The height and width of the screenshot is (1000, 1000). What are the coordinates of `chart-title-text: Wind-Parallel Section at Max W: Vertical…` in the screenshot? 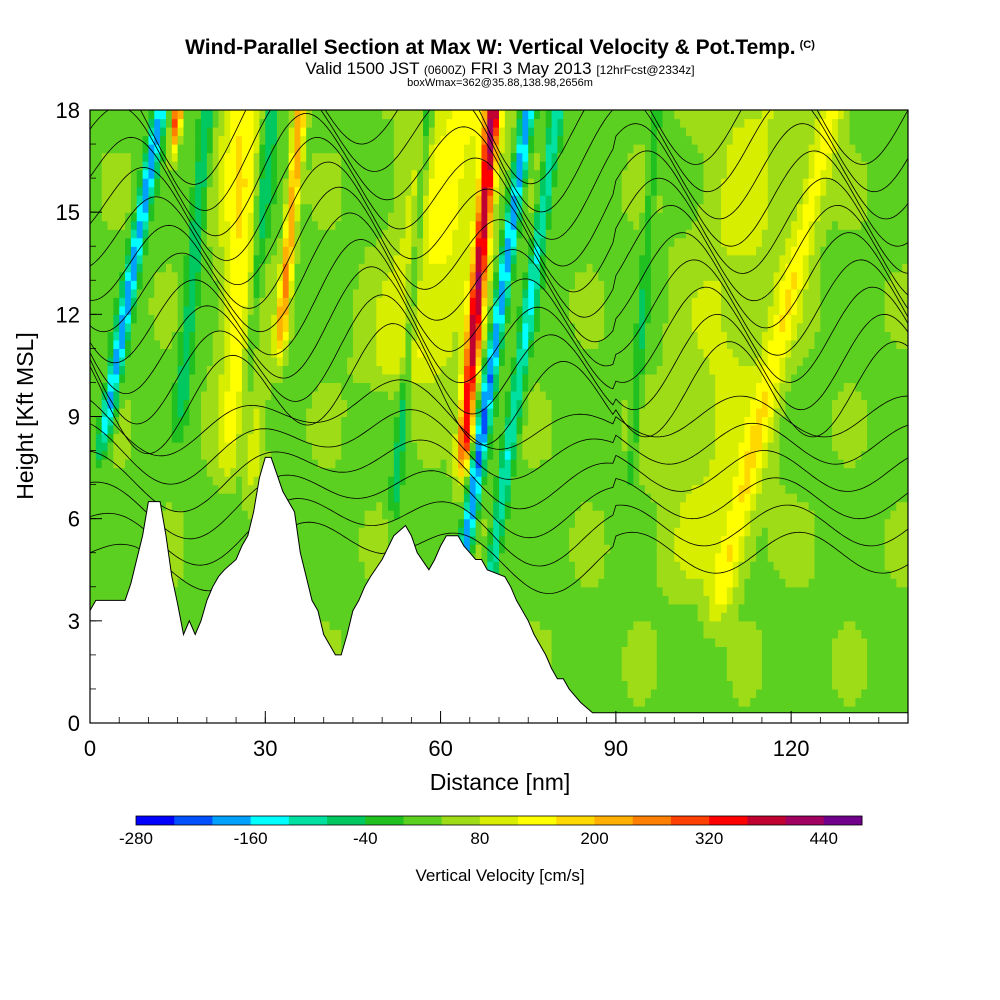 It's located at (490, 47).